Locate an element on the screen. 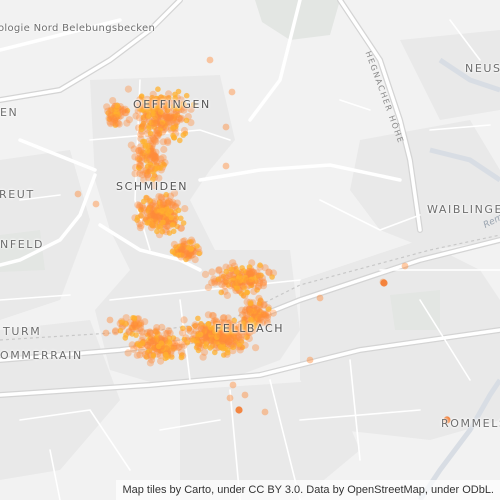 Image resolution: width=500 pixels, height=500 pixels. place-label-rommelsh: ROMMELSH is located at coordinates (470, 423).